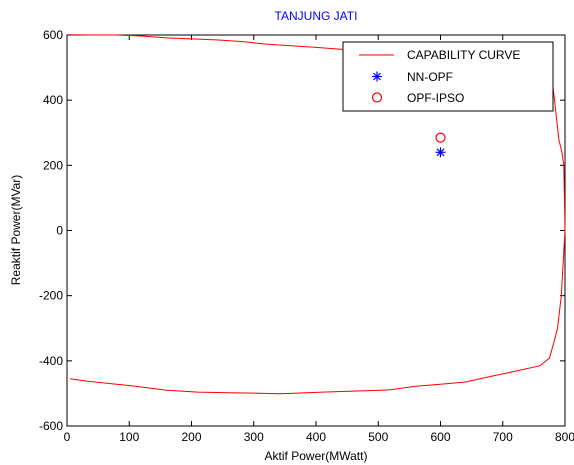  I want to click on x-axis-label: Aktif Power(MWatt), so click(316, 456).